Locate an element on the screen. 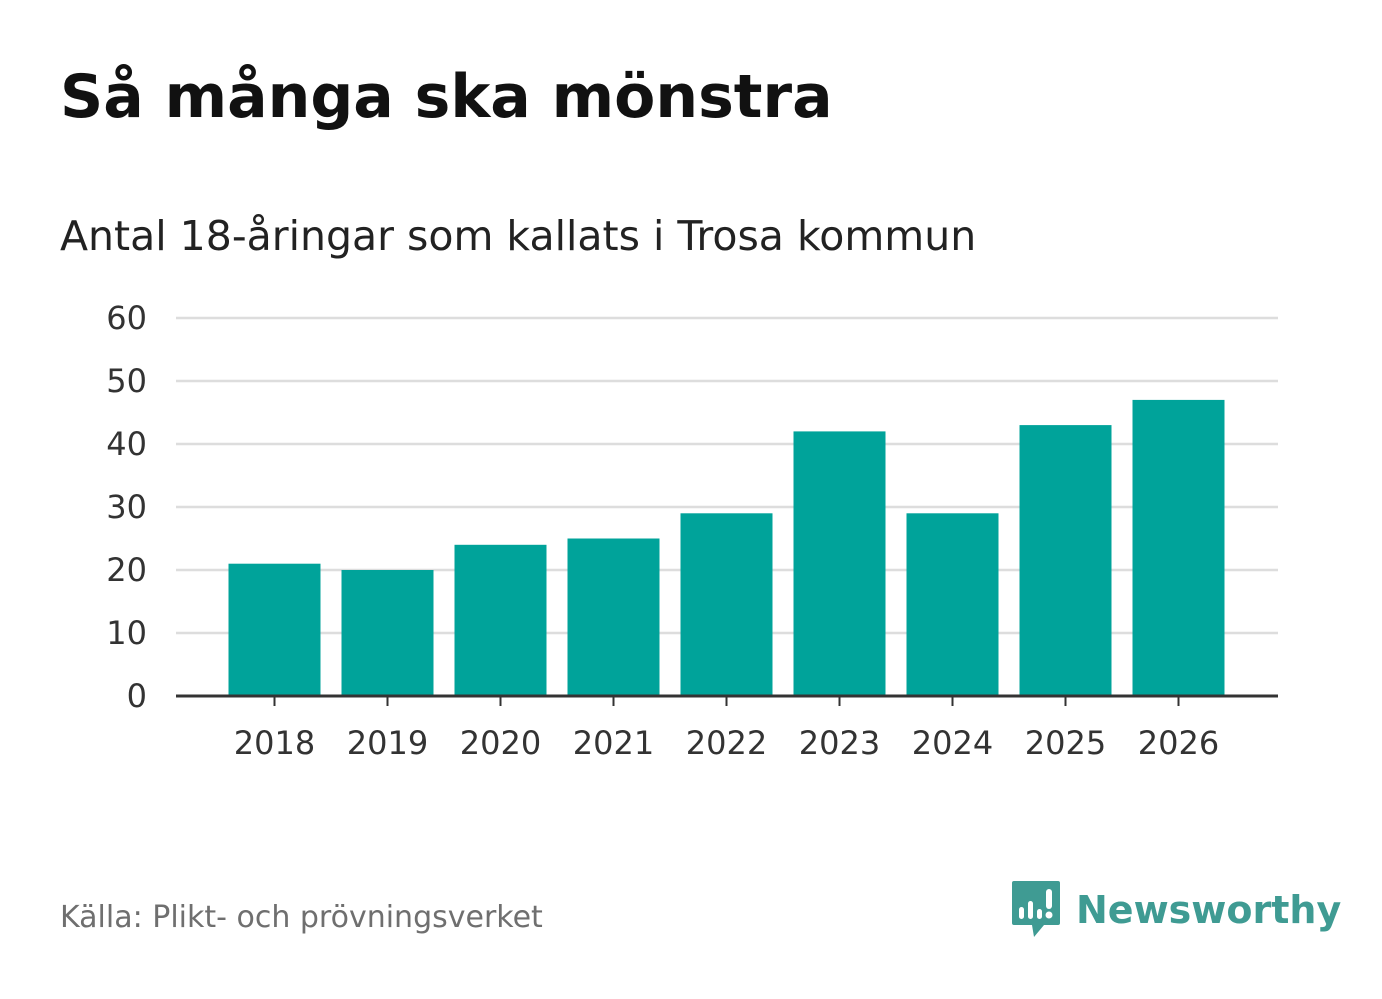 The image size is (1382, 999). x-axis-ticks: 2018 2019 2020 2021 2022 2023 2024 2025 2026 is located at coordinates (726, 729).